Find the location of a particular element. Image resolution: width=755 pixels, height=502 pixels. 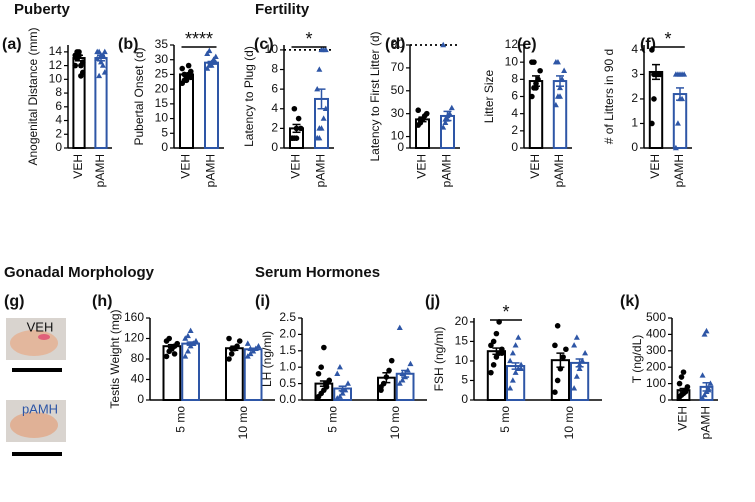

y-axis-label: Litter Size is located at coordinates (489, 96).